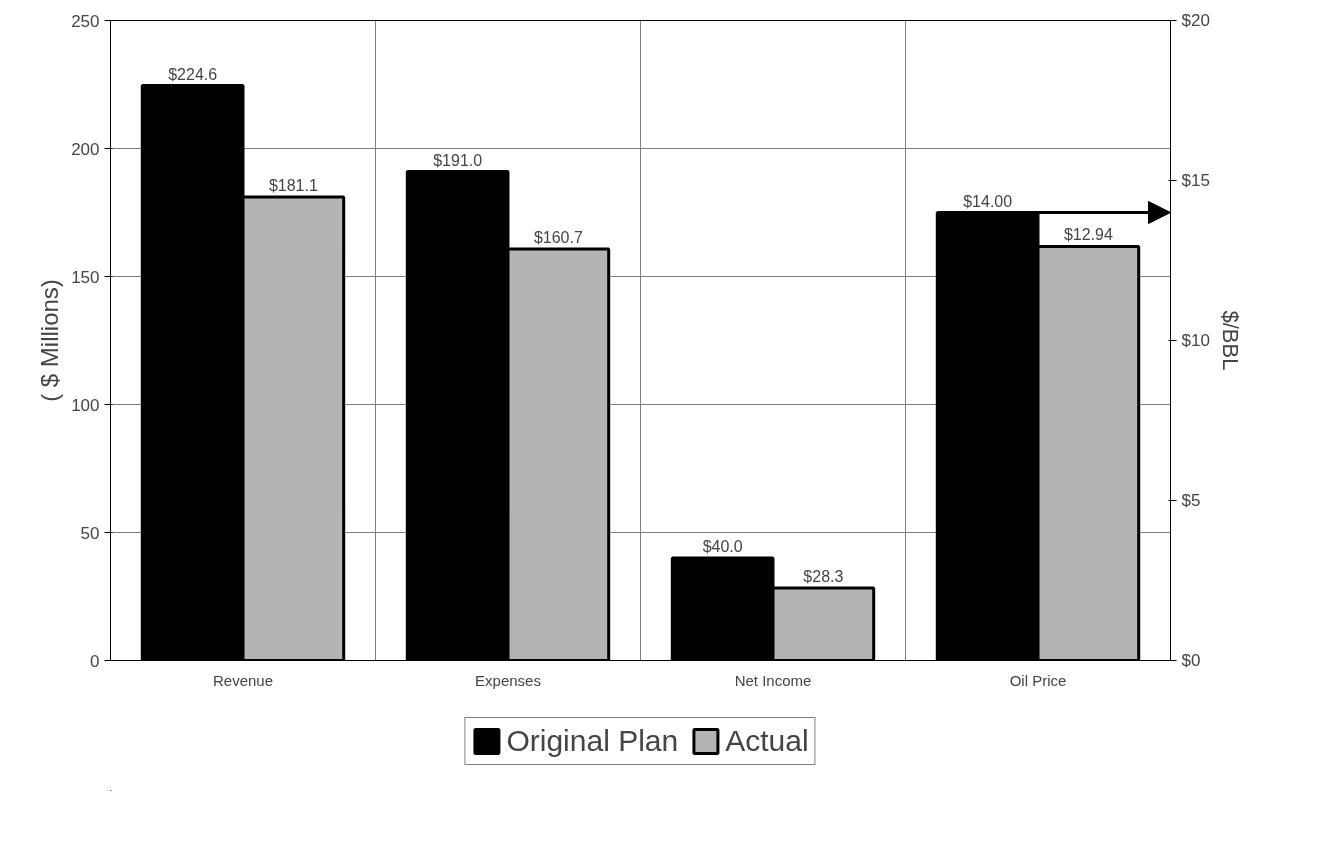 This screenshot has width=1340, height=841. Describe the element at coordinates (1195, 180) in the screenshot. I see `y2-tick-label: $15` at that location.